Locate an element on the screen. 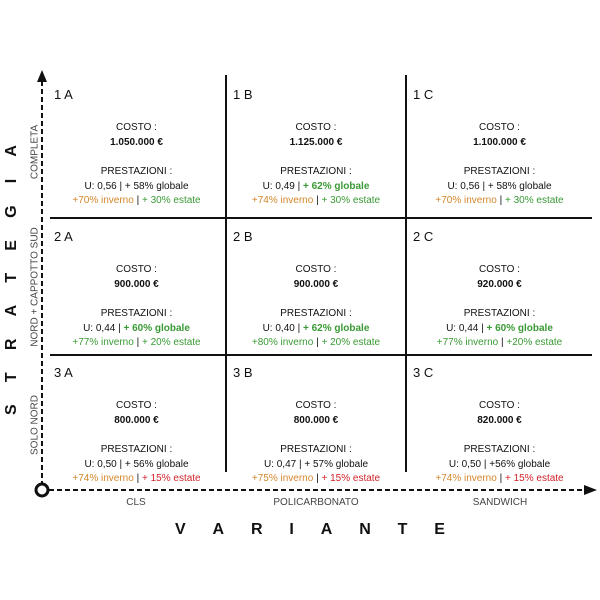 The height and width of the screenshot is (600, 600). y-label-solo-nord: SOLO NORD is located at coordinates (35, 425).